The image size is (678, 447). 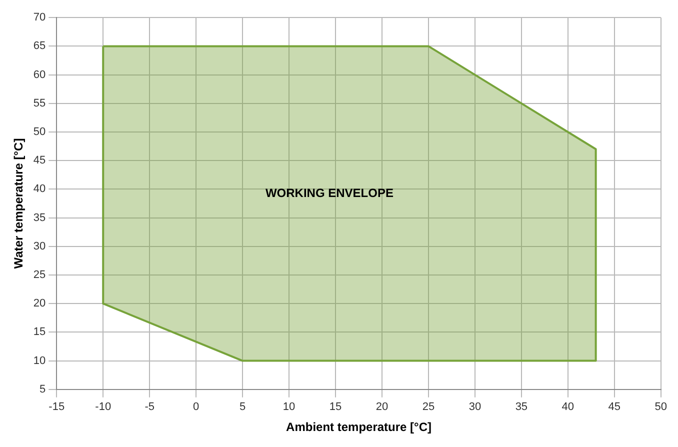 What do you see at coordinates (56, 407) in the screenshot?
I see `x-tick-label: -15` at bounding box center [56, 407].